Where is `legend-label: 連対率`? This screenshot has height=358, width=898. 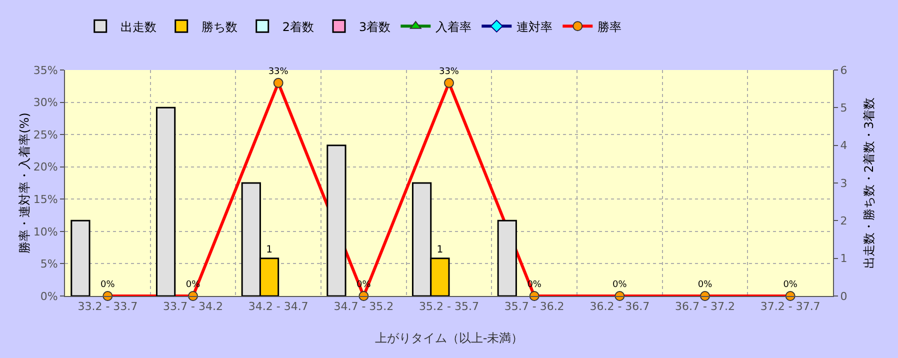 legend-label: 連対率 is located at coordinates (534, 27).